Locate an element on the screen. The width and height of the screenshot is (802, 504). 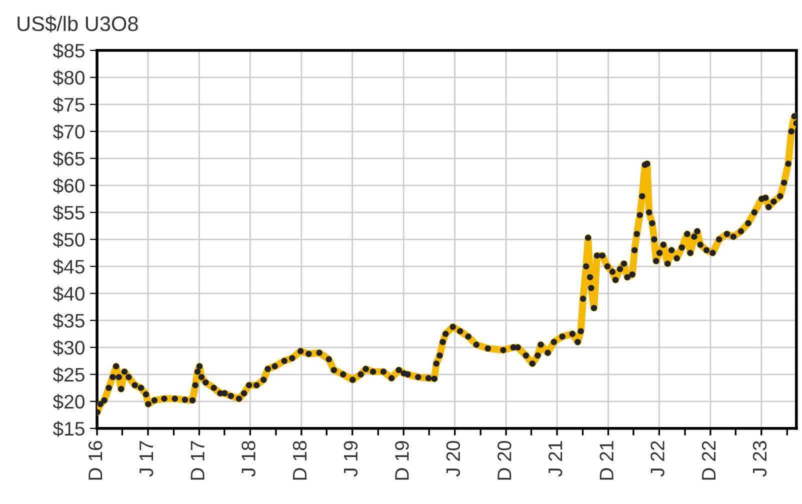
y-tick-label: $40 is located at coordinates (68, 294).